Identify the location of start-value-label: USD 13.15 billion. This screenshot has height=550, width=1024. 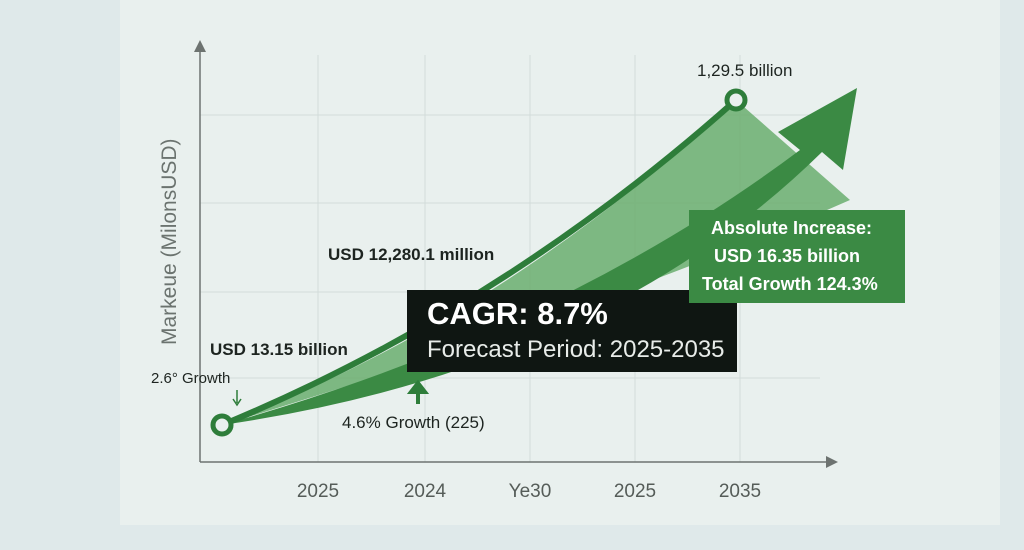
(279, 349).